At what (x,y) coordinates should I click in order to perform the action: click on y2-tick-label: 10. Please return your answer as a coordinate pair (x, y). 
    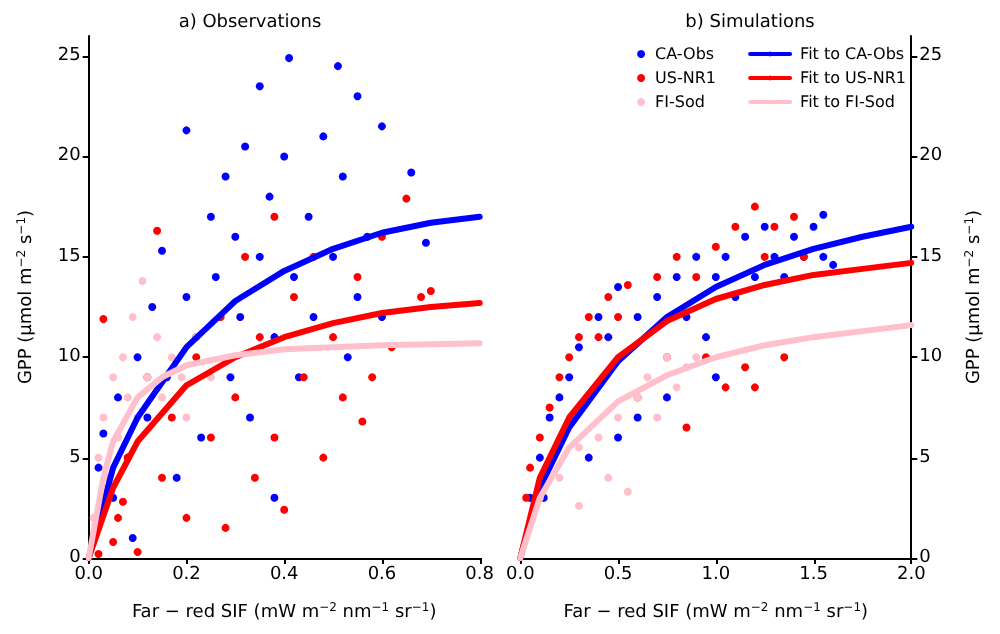
    Looking at the image, I should click on (931, 357).